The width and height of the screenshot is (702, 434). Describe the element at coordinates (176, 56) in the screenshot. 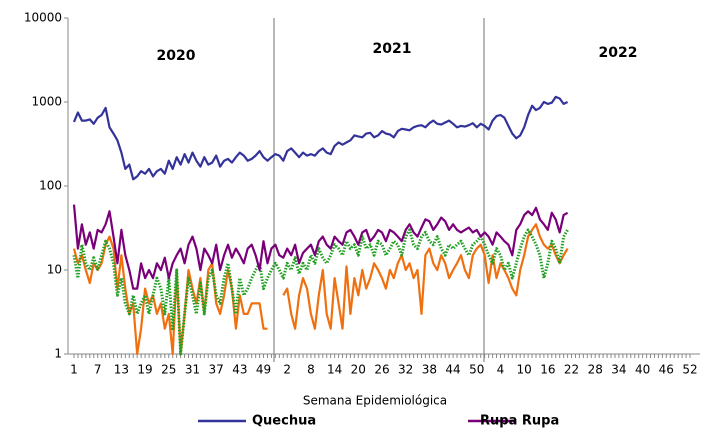

I see `year-label: 2020` at that location.